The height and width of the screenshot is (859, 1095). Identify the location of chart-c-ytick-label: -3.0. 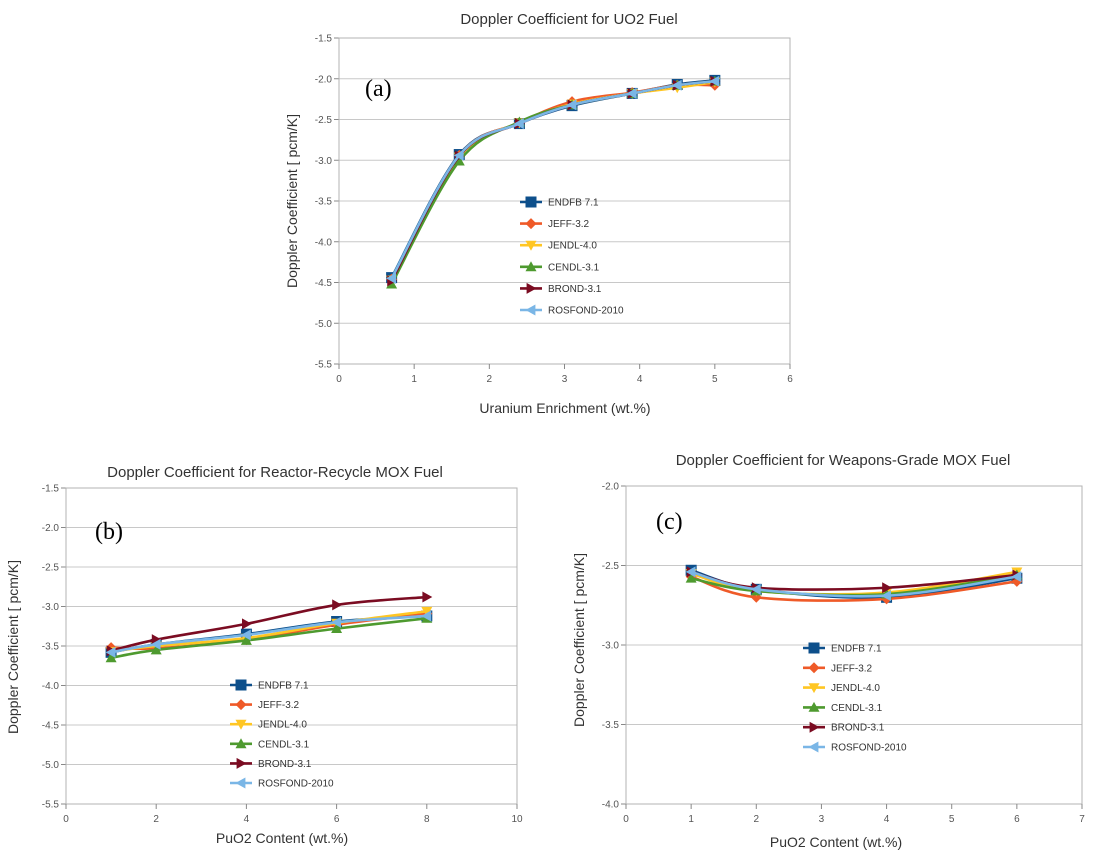
(611, 646).